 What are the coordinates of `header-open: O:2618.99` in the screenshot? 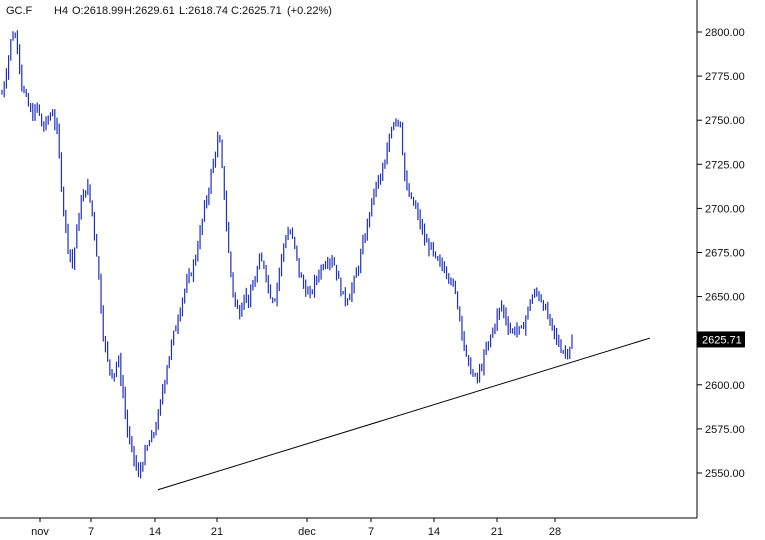 It's located at (97, 11).